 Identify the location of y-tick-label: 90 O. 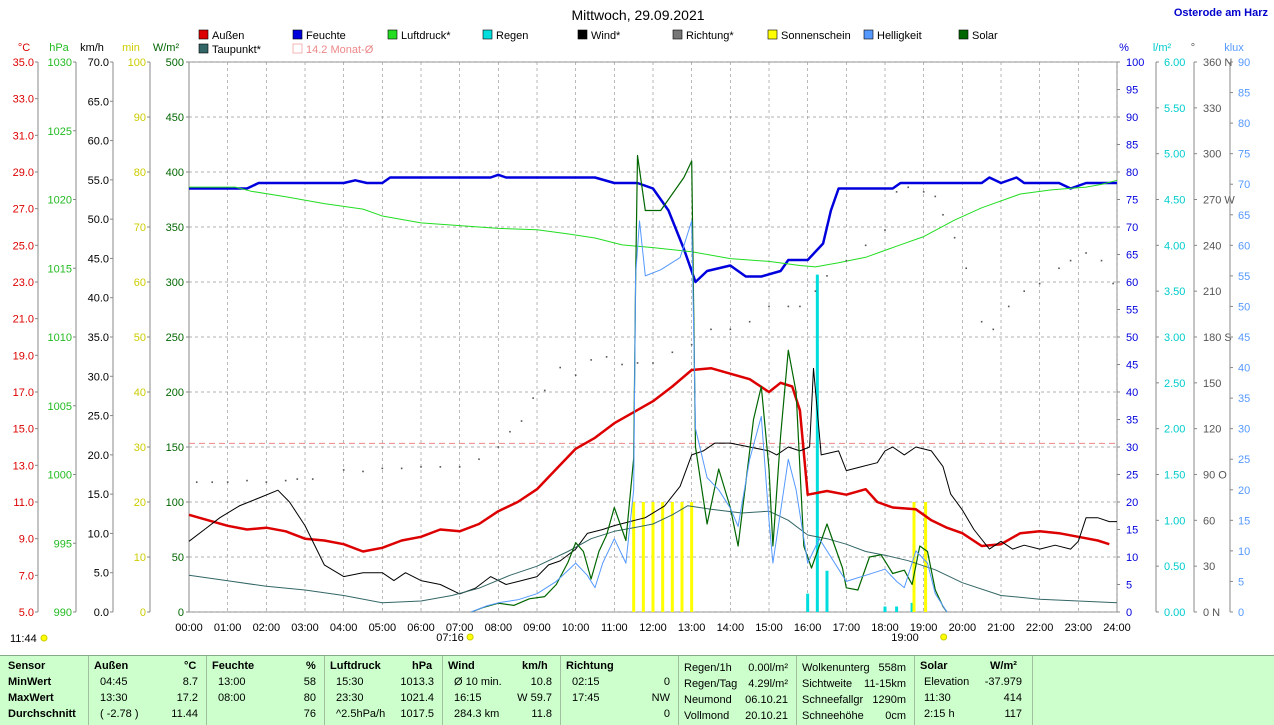
(1215, 476).